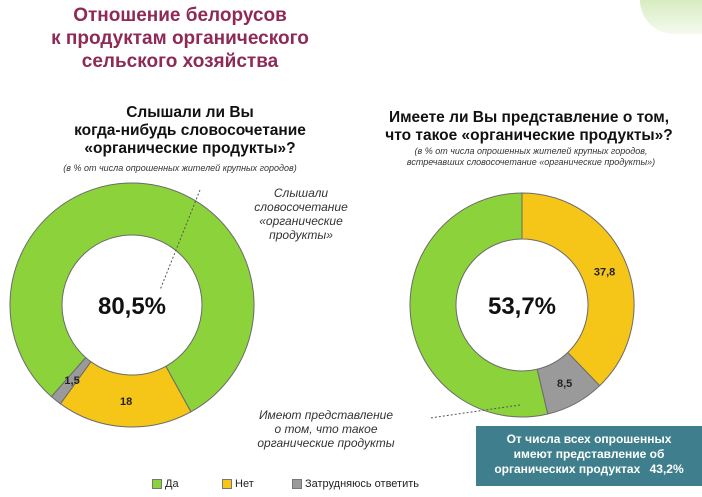 The image size is (702, 497). I want to click on summary-last-text: органических продуктах, so click(567, 469).